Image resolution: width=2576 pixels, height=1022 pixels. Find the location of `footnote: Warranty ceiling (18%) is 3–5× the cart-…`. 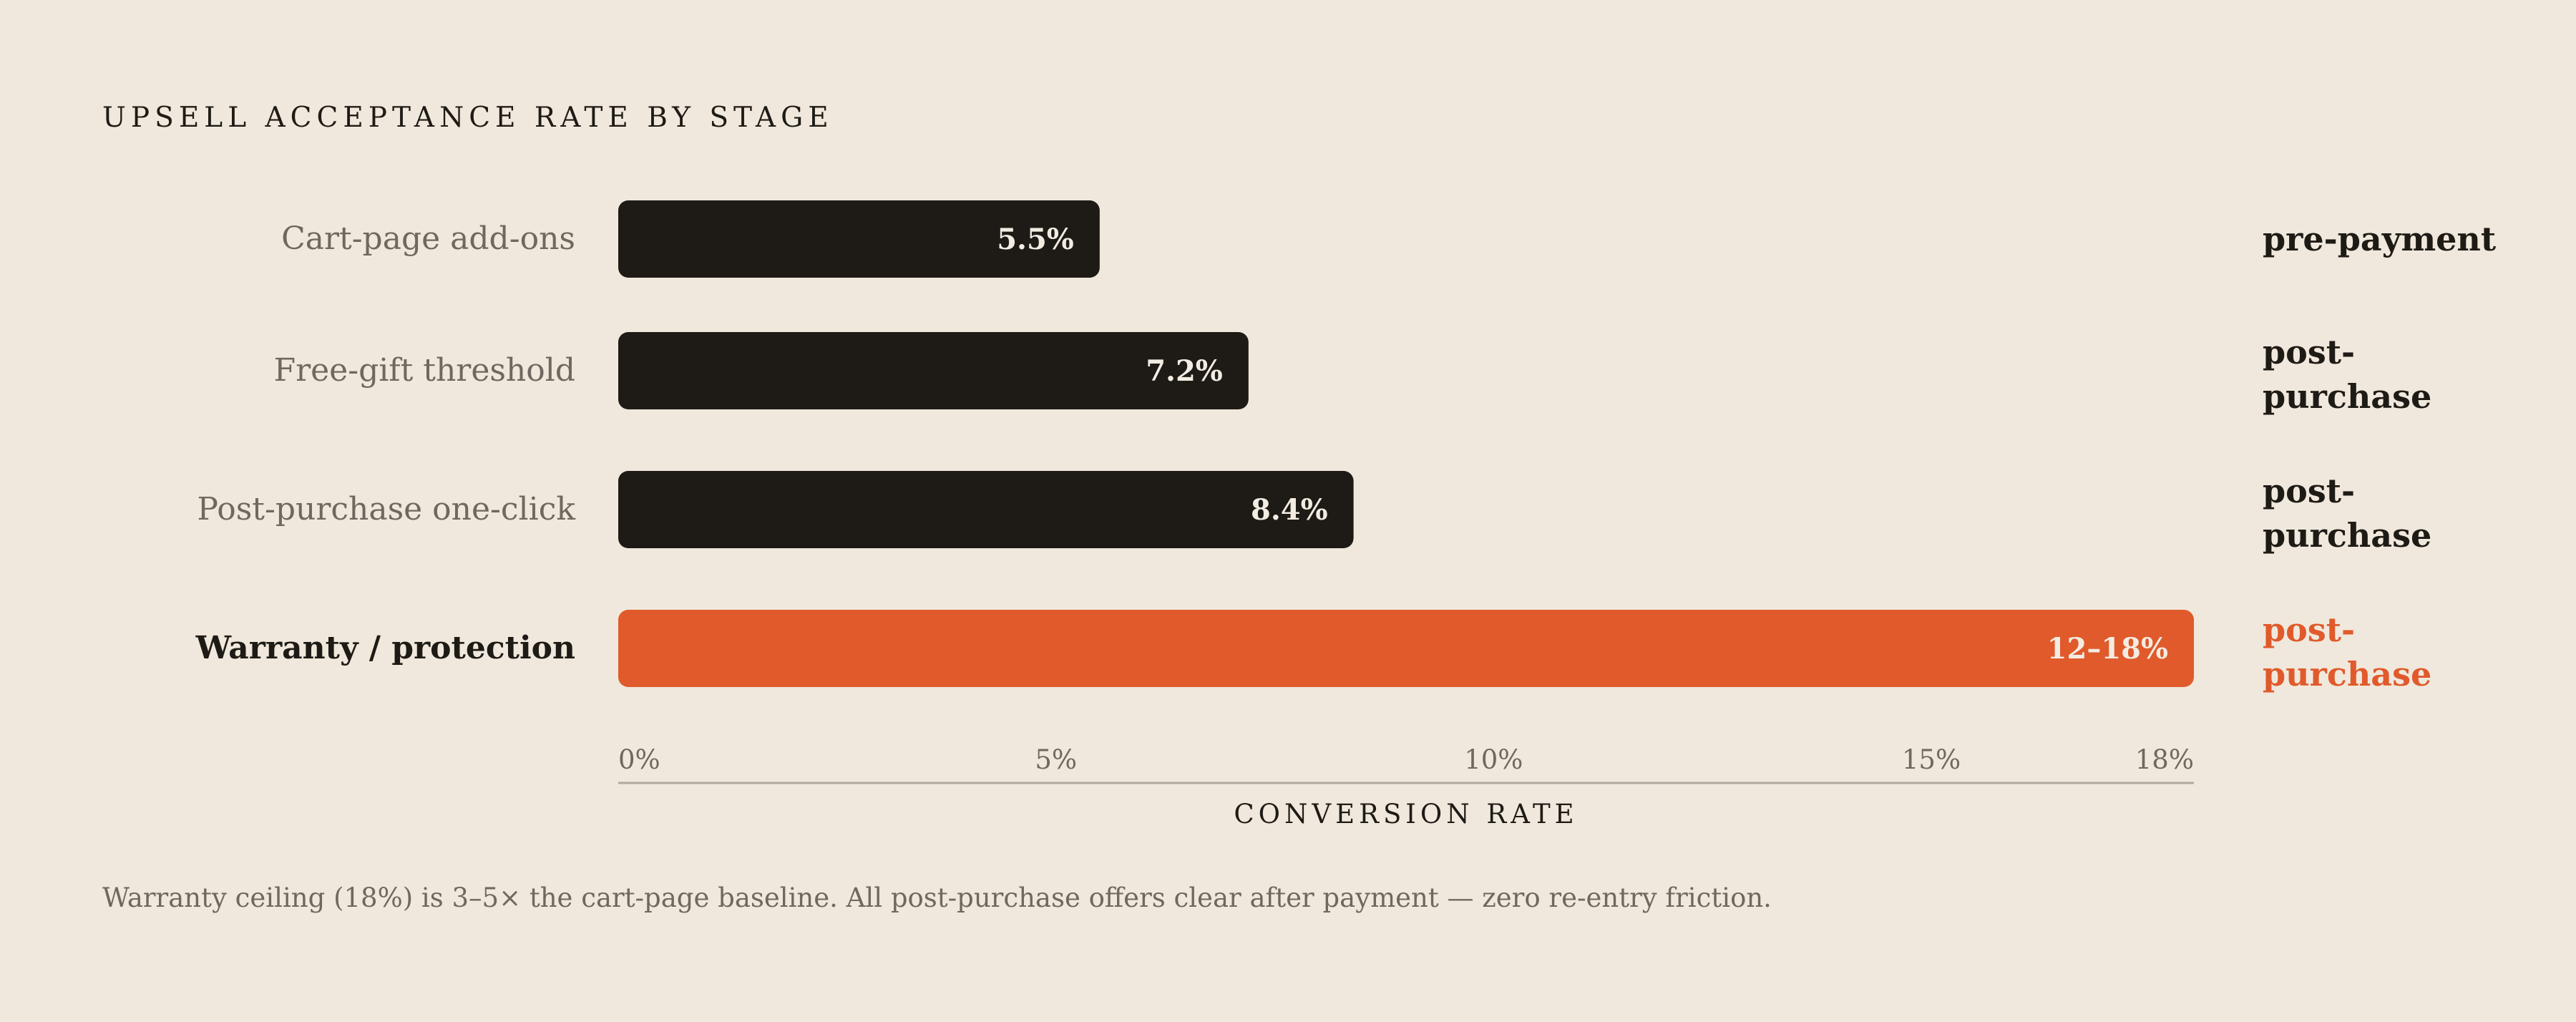

footnote: Warranty ceiling (18%) is 3–5× the cart-… is located at coordinates (937, 898).